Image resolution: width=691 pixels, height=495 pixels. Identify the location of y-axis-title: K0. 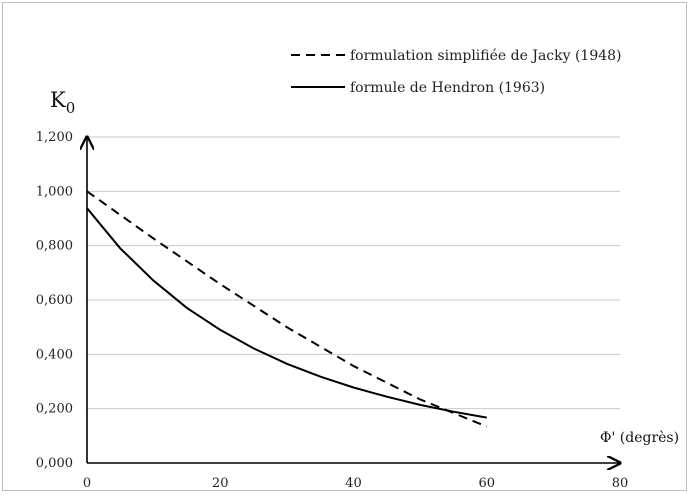
(62, 102).